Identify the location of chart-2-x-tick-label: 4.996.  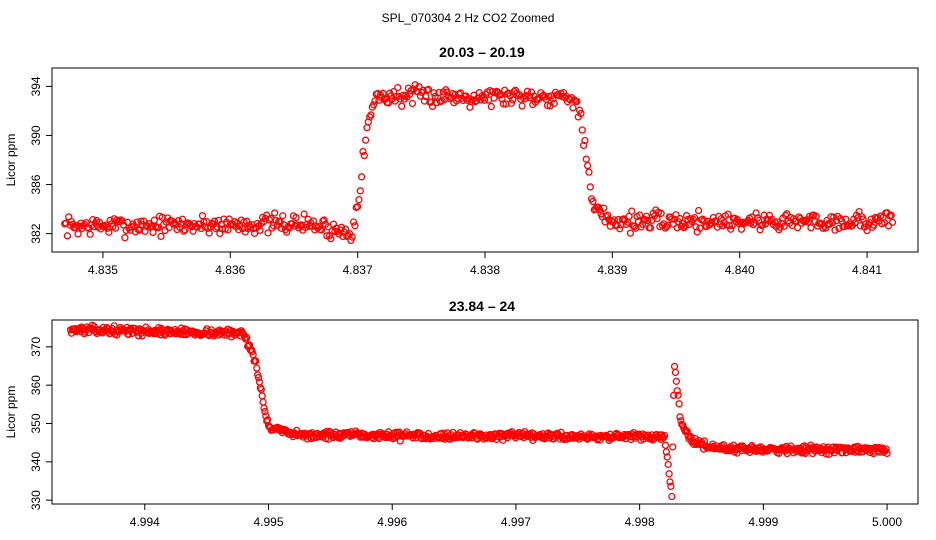
(392, 522).